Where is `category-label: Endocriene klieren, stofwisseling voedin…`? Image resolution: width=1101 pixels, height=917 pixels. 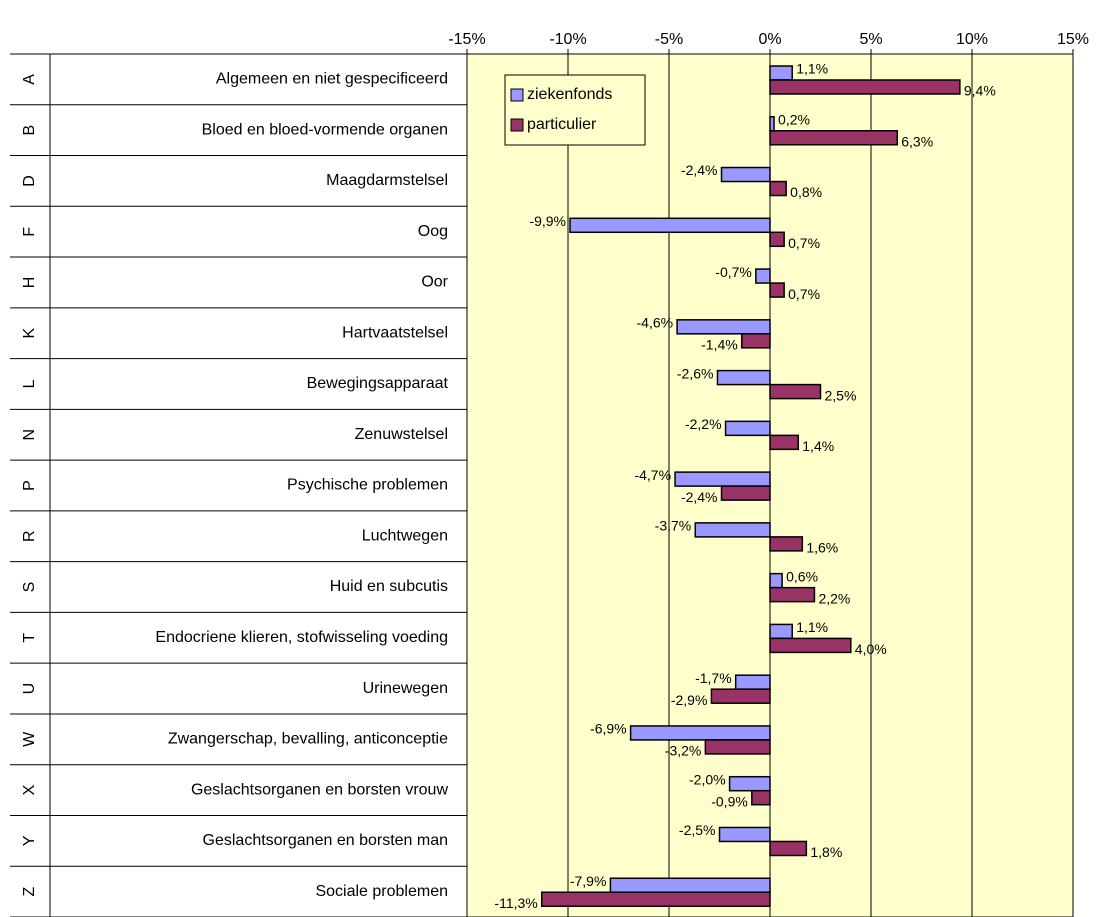
category-label: Endocriene klieren, stofwisseling voedin… is located at coordinates (301, 637).